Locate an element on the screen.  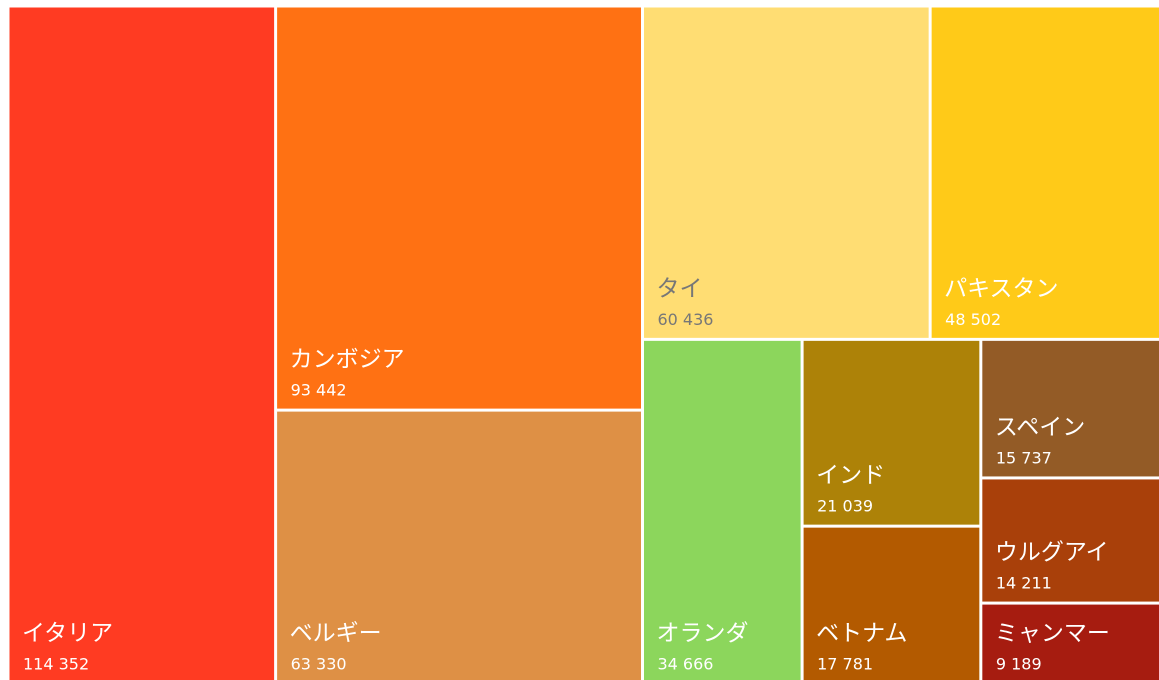
tile-name: イタリア is located at coordinates (67, 634).